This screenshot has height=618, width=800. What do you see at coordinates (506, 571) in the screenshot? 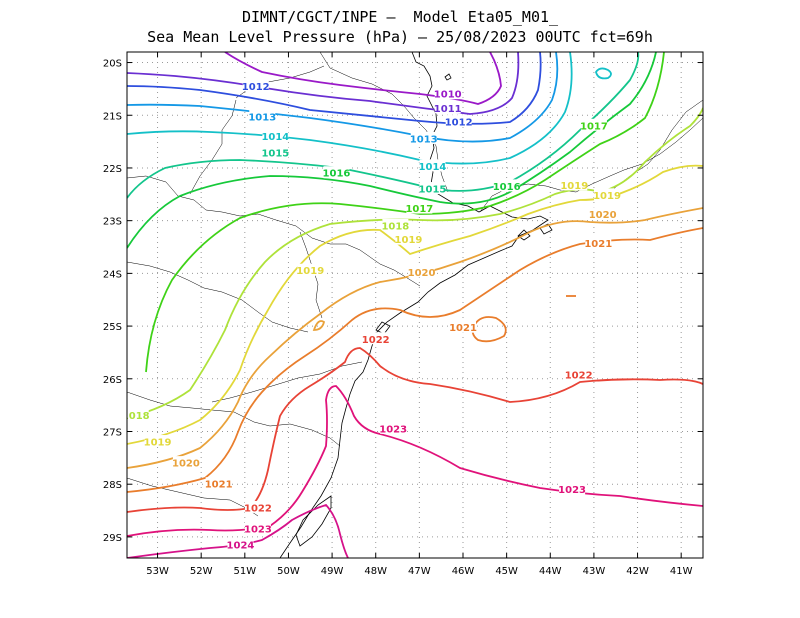
I see `lon-tick-label: 45W` at bounding box center [506, 571].